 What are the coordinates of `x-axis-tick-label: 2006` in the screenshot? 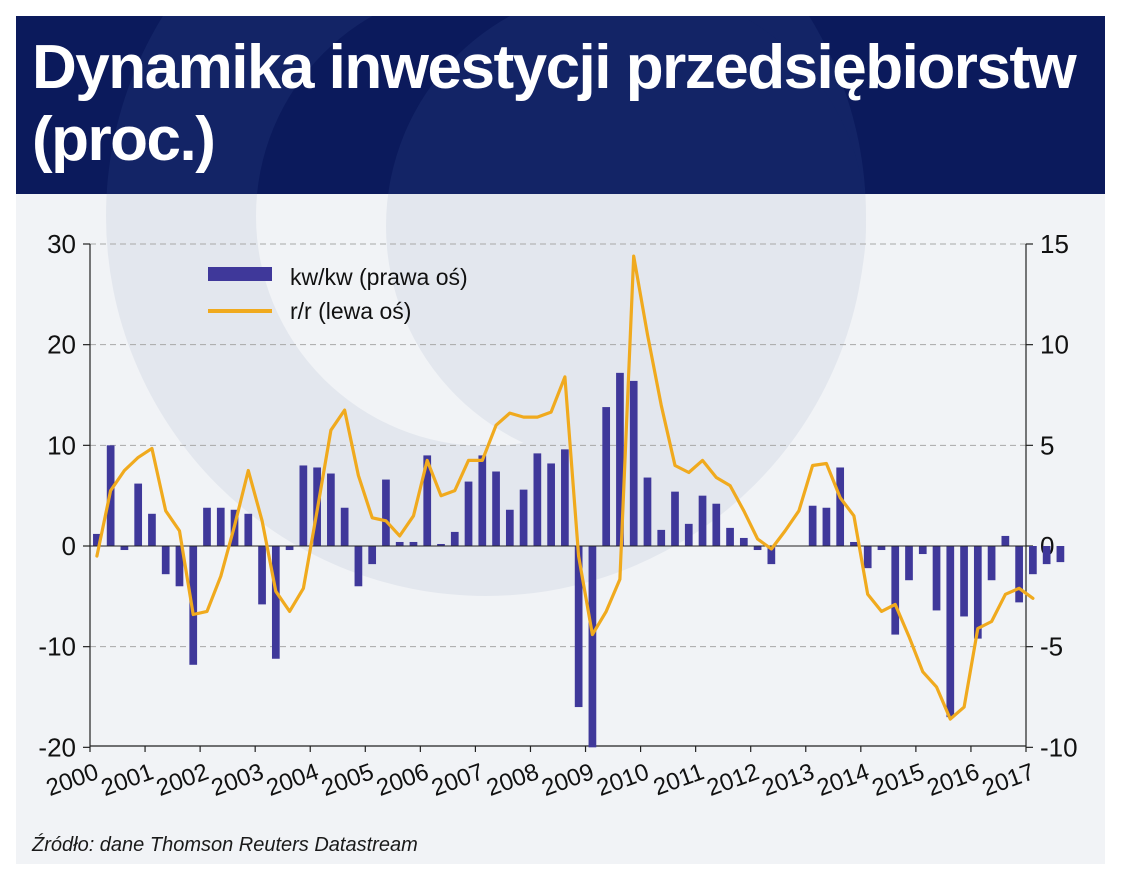 It's located at (402, 780).